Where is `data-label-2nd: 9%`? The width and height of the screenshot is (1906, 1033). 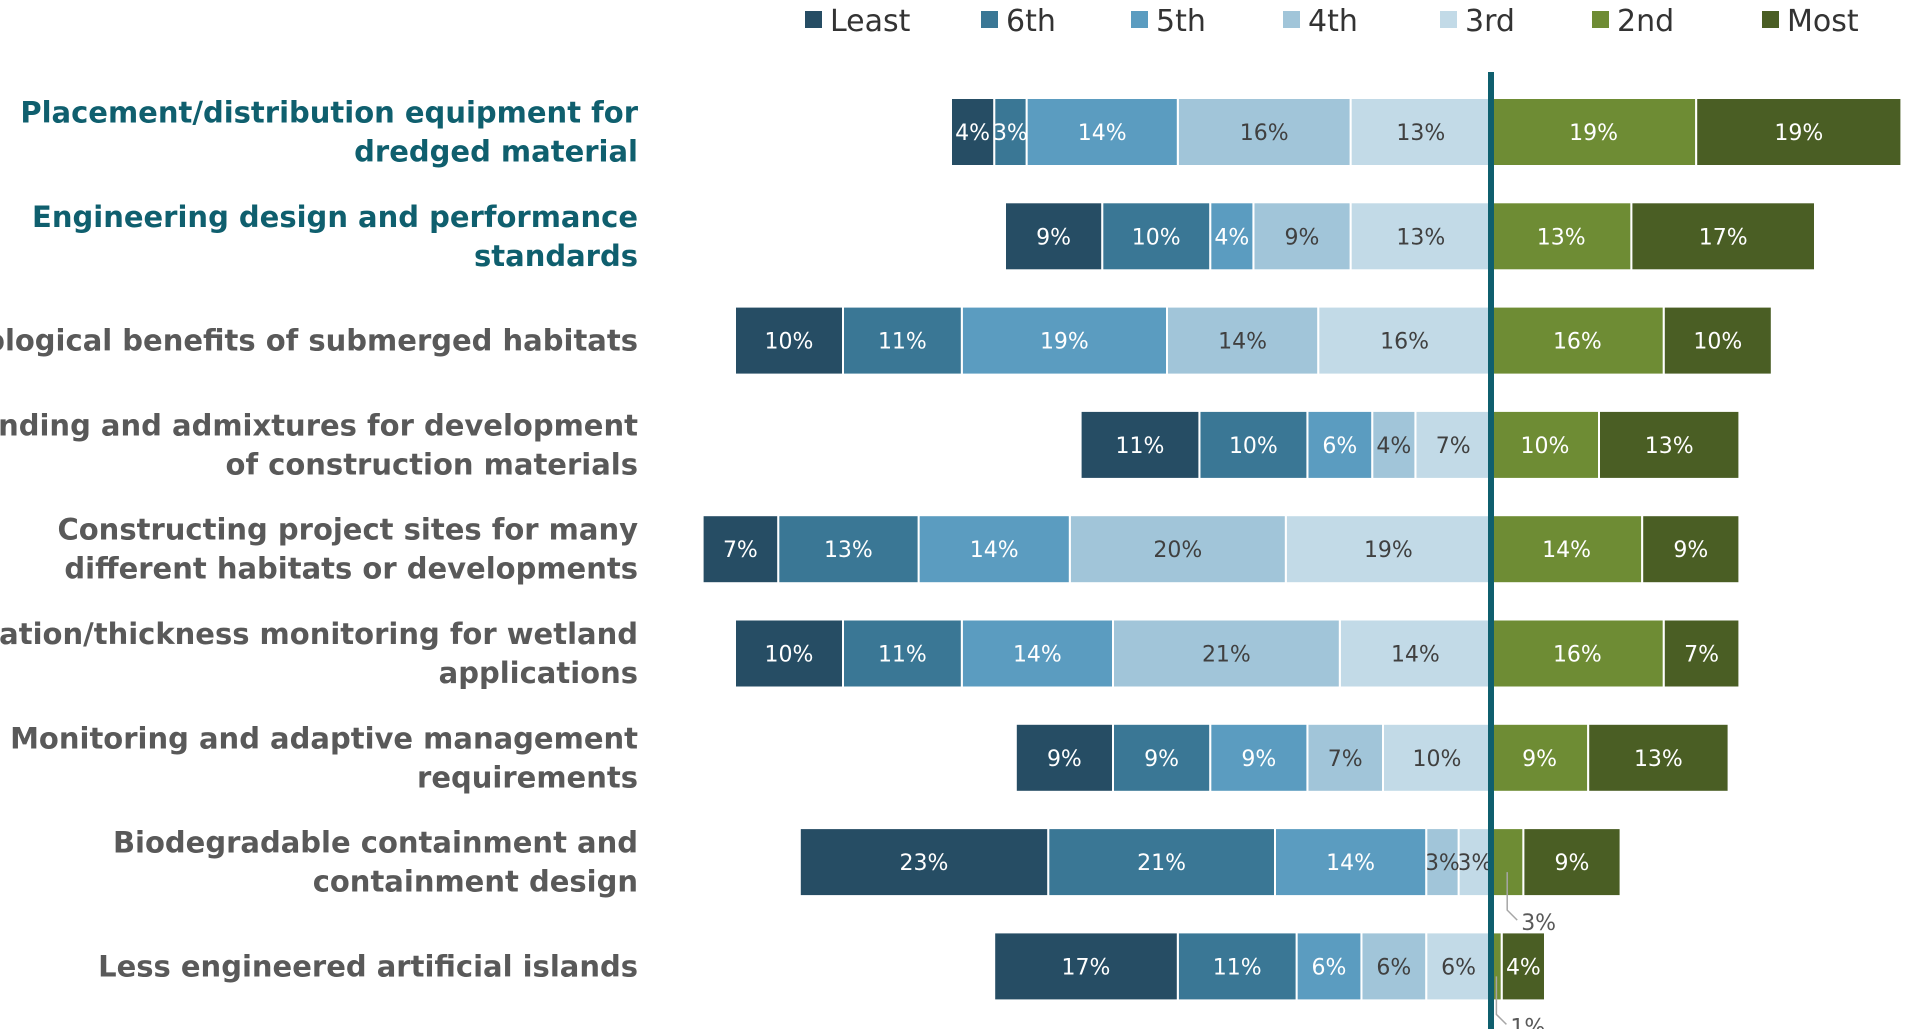 data-label-2nd: 9% is located at coordinates (1539, 759).